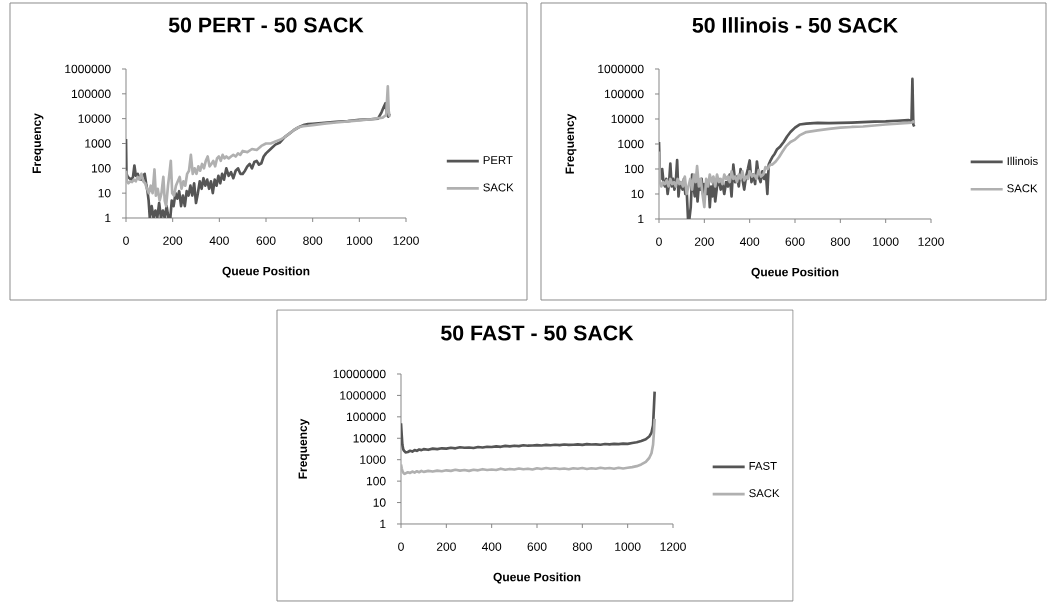 This screenshot has height=602, width=1049. I want to click on legend-label: PERT, so click(498, 160).